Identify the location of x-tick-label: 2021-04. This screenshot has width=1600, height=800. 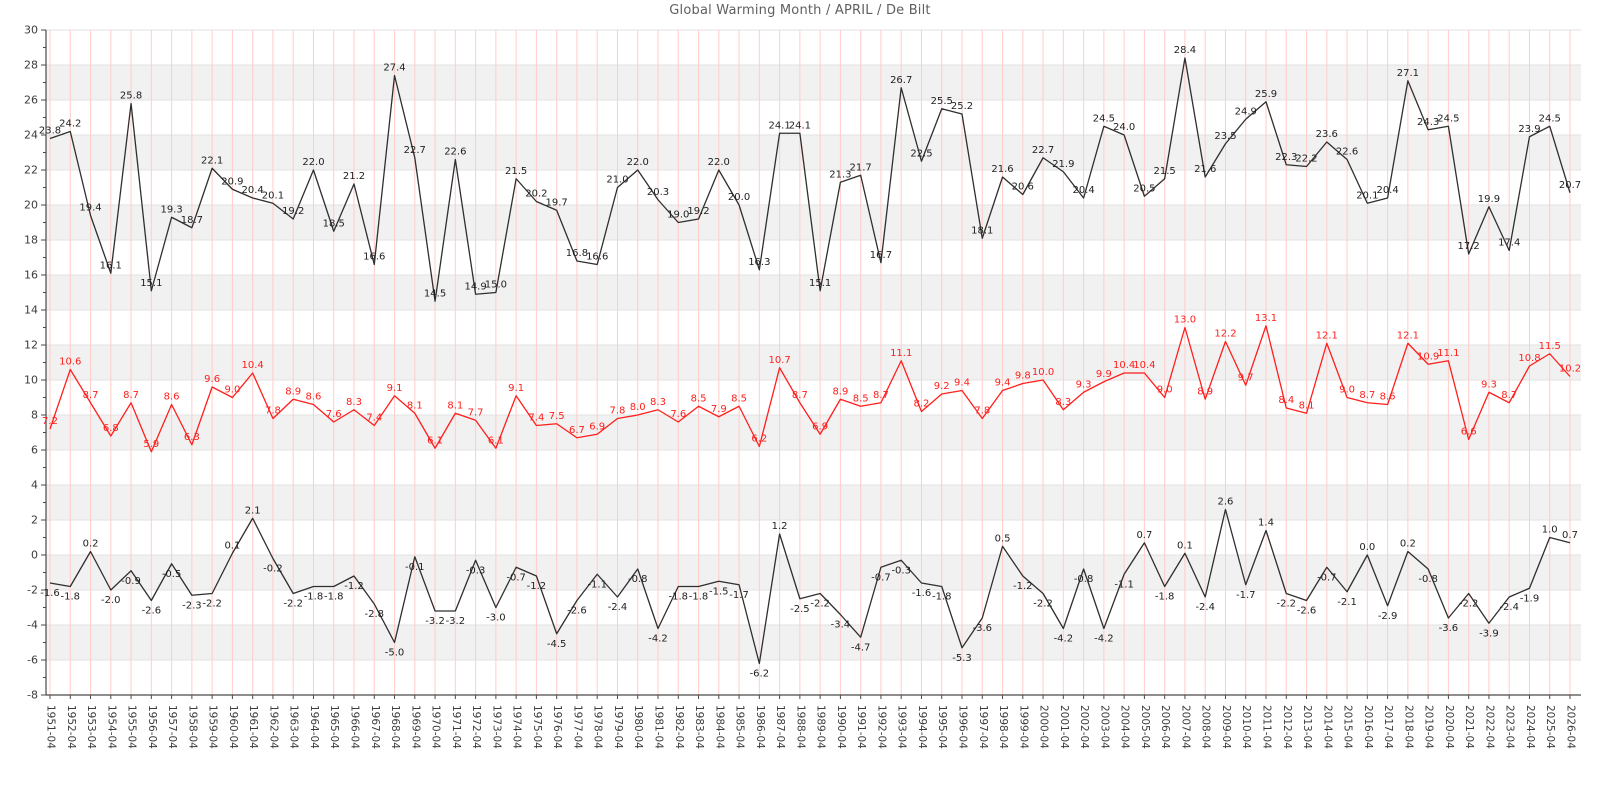
(1469, 727).